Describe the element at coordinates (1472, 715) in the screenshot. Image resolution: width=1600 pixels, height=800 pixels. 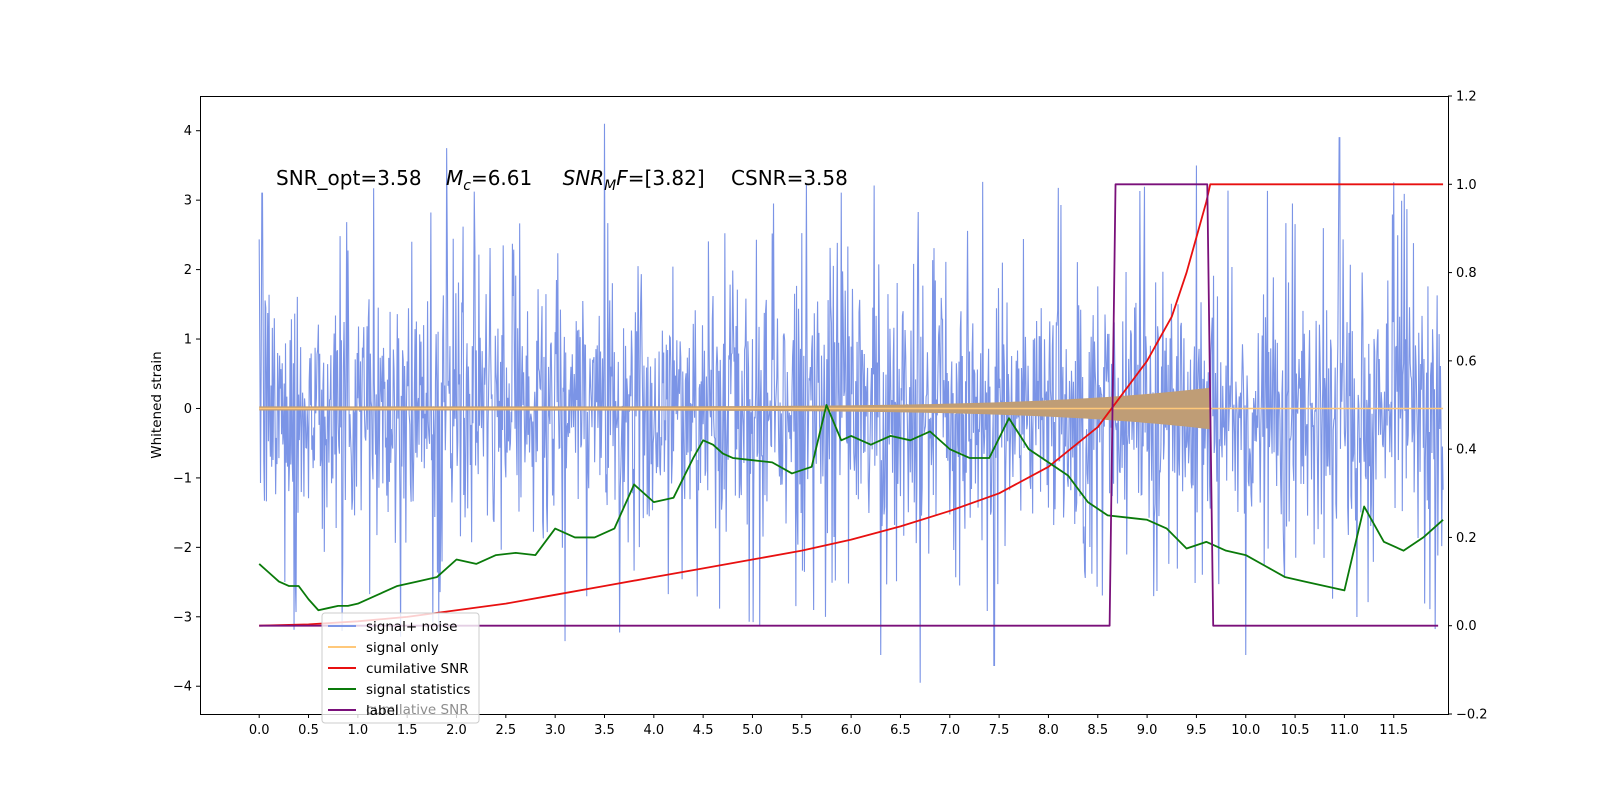
I see `y-right-tick-label: −0.2` at that location.